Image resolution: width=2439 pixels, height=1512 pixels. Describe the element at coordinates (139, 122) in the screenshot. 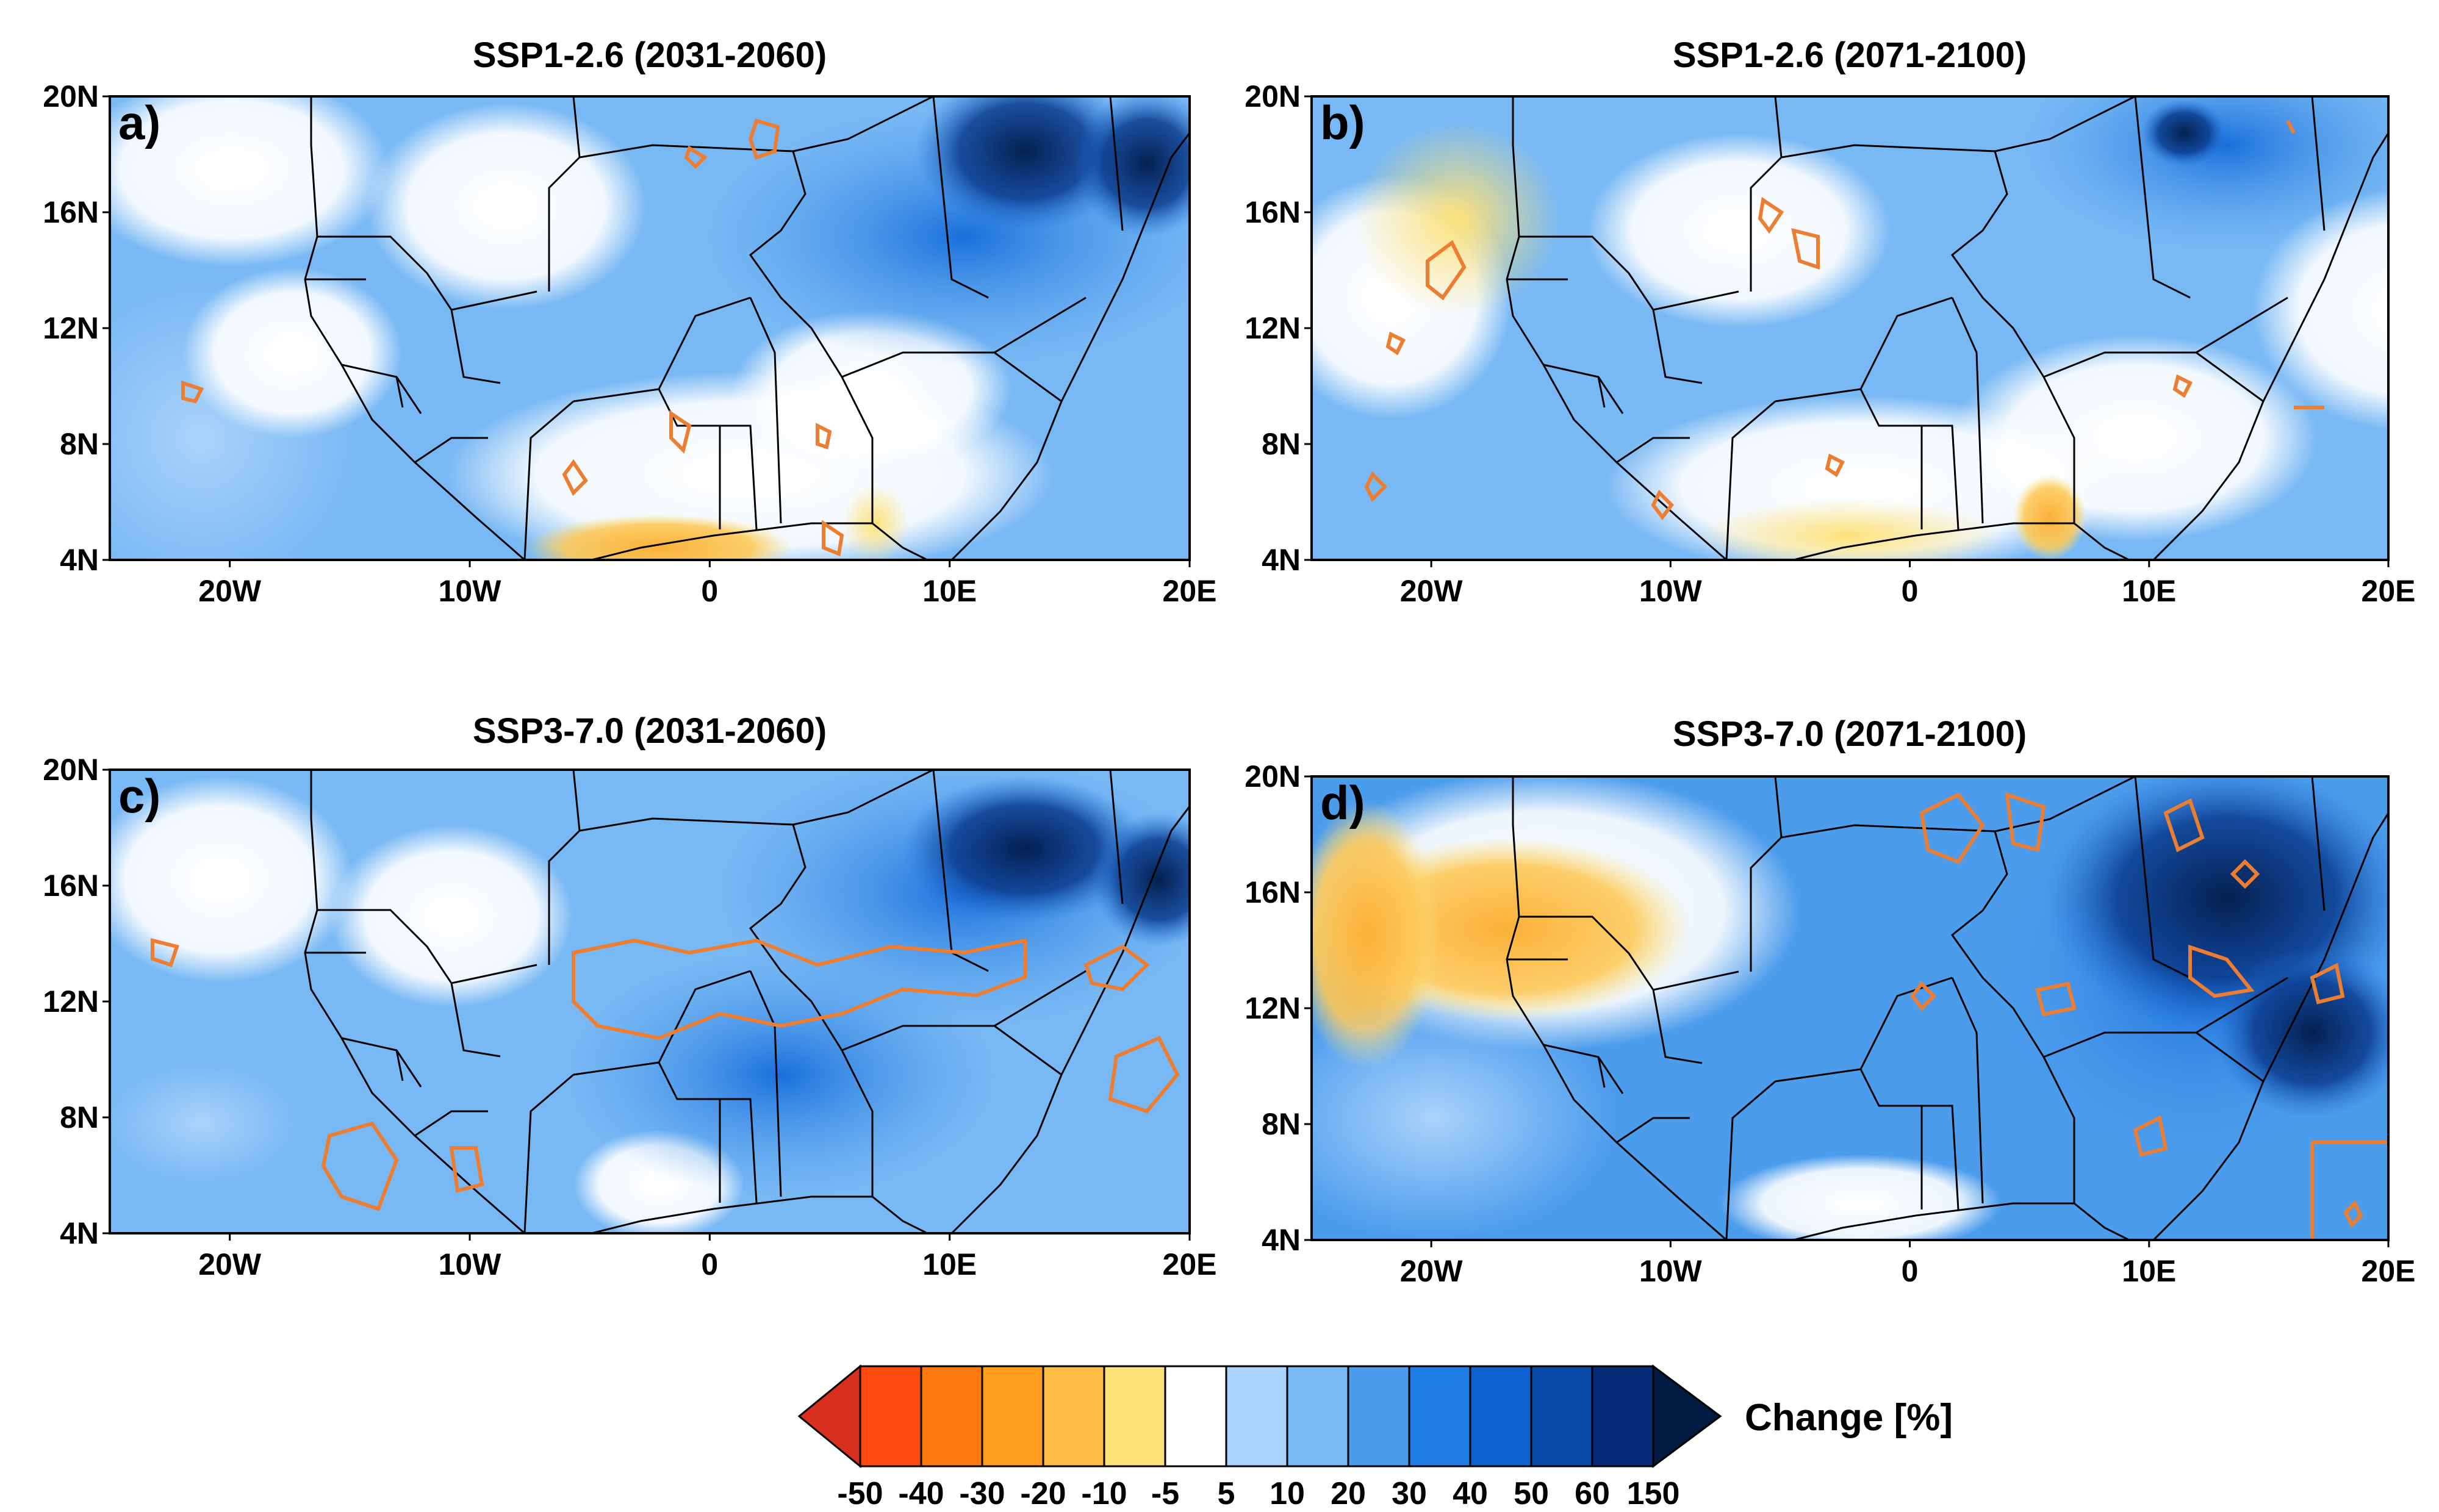

I see `panel-a-label: a)` at that location.